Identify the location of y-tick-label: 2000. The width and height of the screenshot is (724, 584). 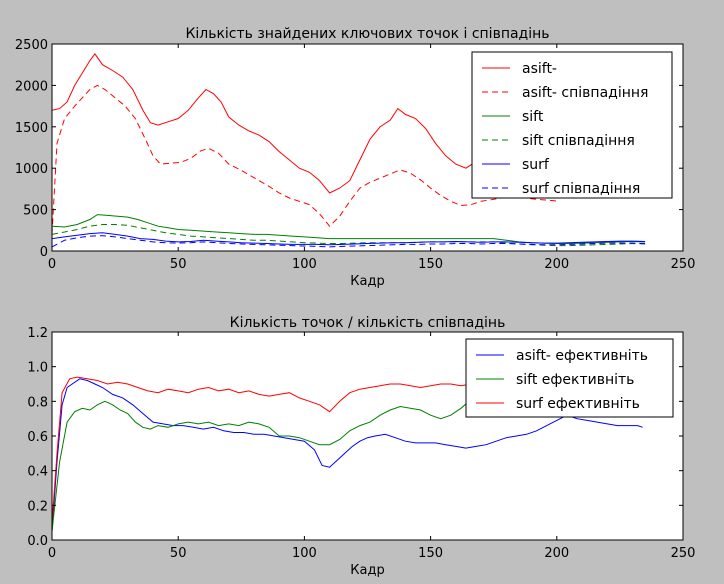
(31, 86).